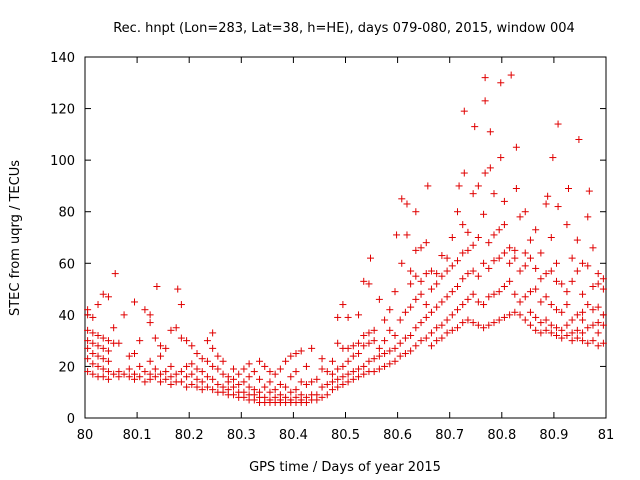 This screenshot has height=480, width=640. I want to click on y-axis-label: STEC from uqrg / TECUs, so click(15, 238).